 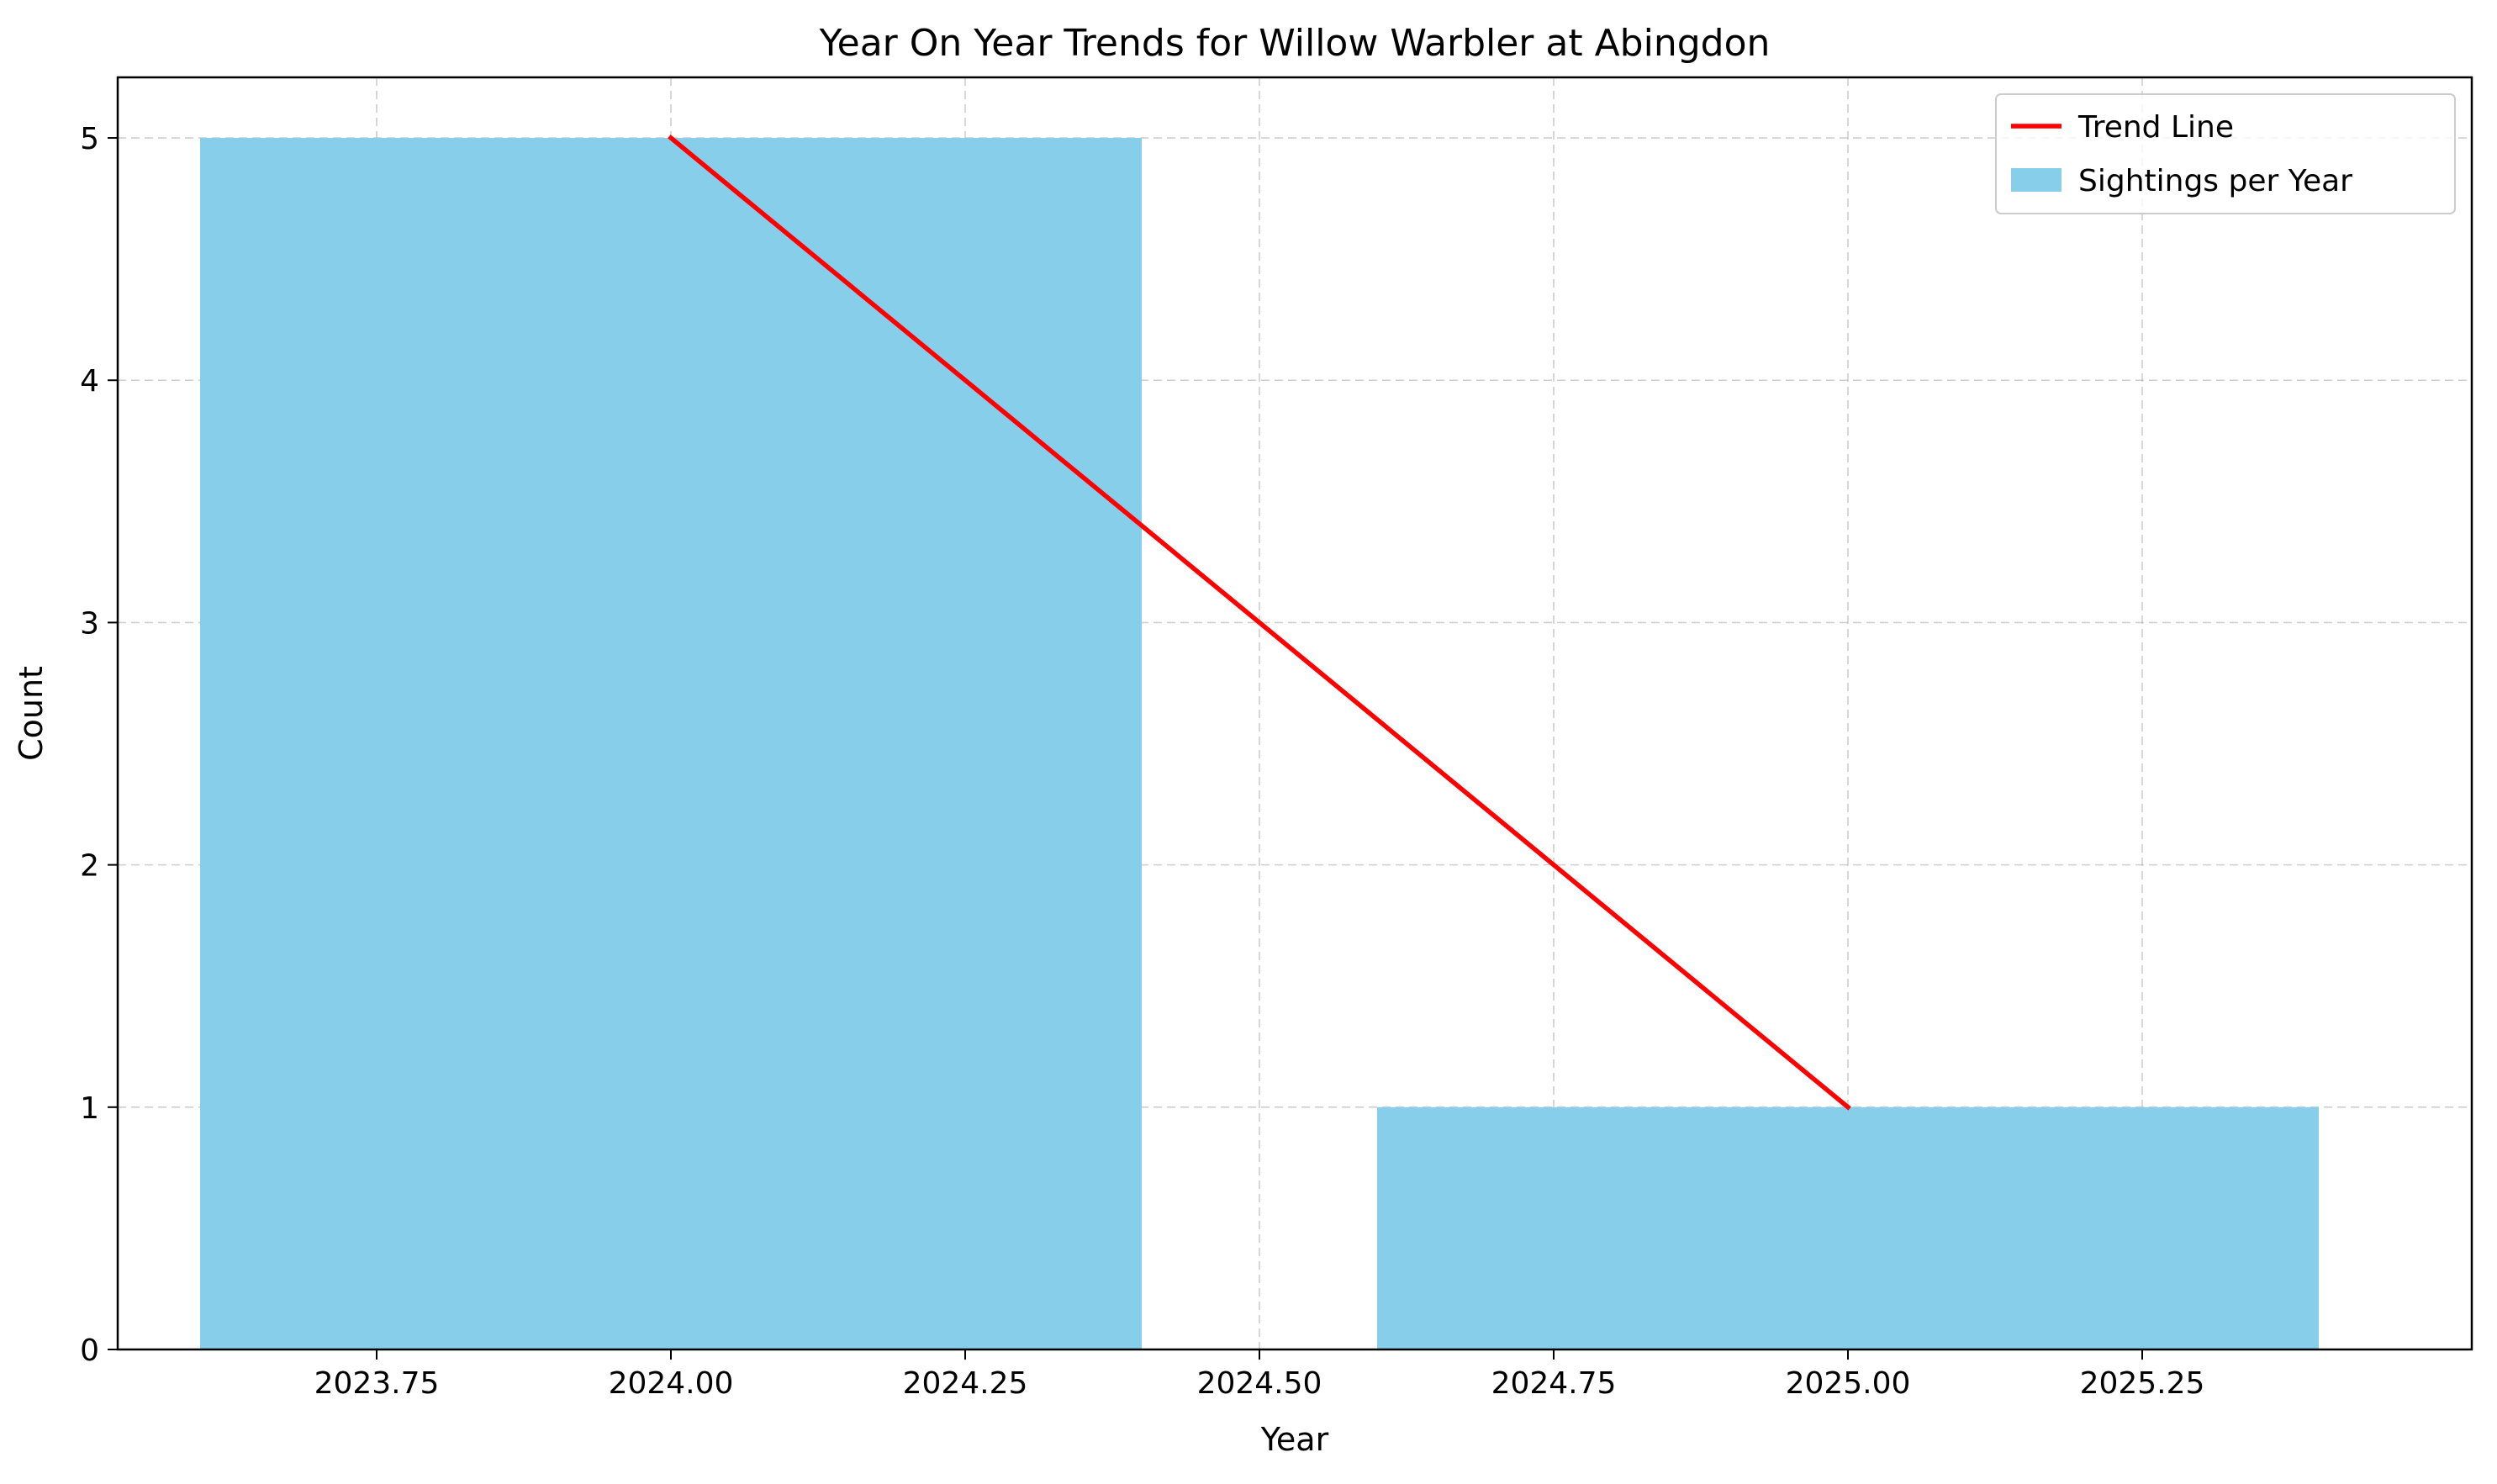 I want to click on y-tick-label: 5, so click(x=89, y=139).